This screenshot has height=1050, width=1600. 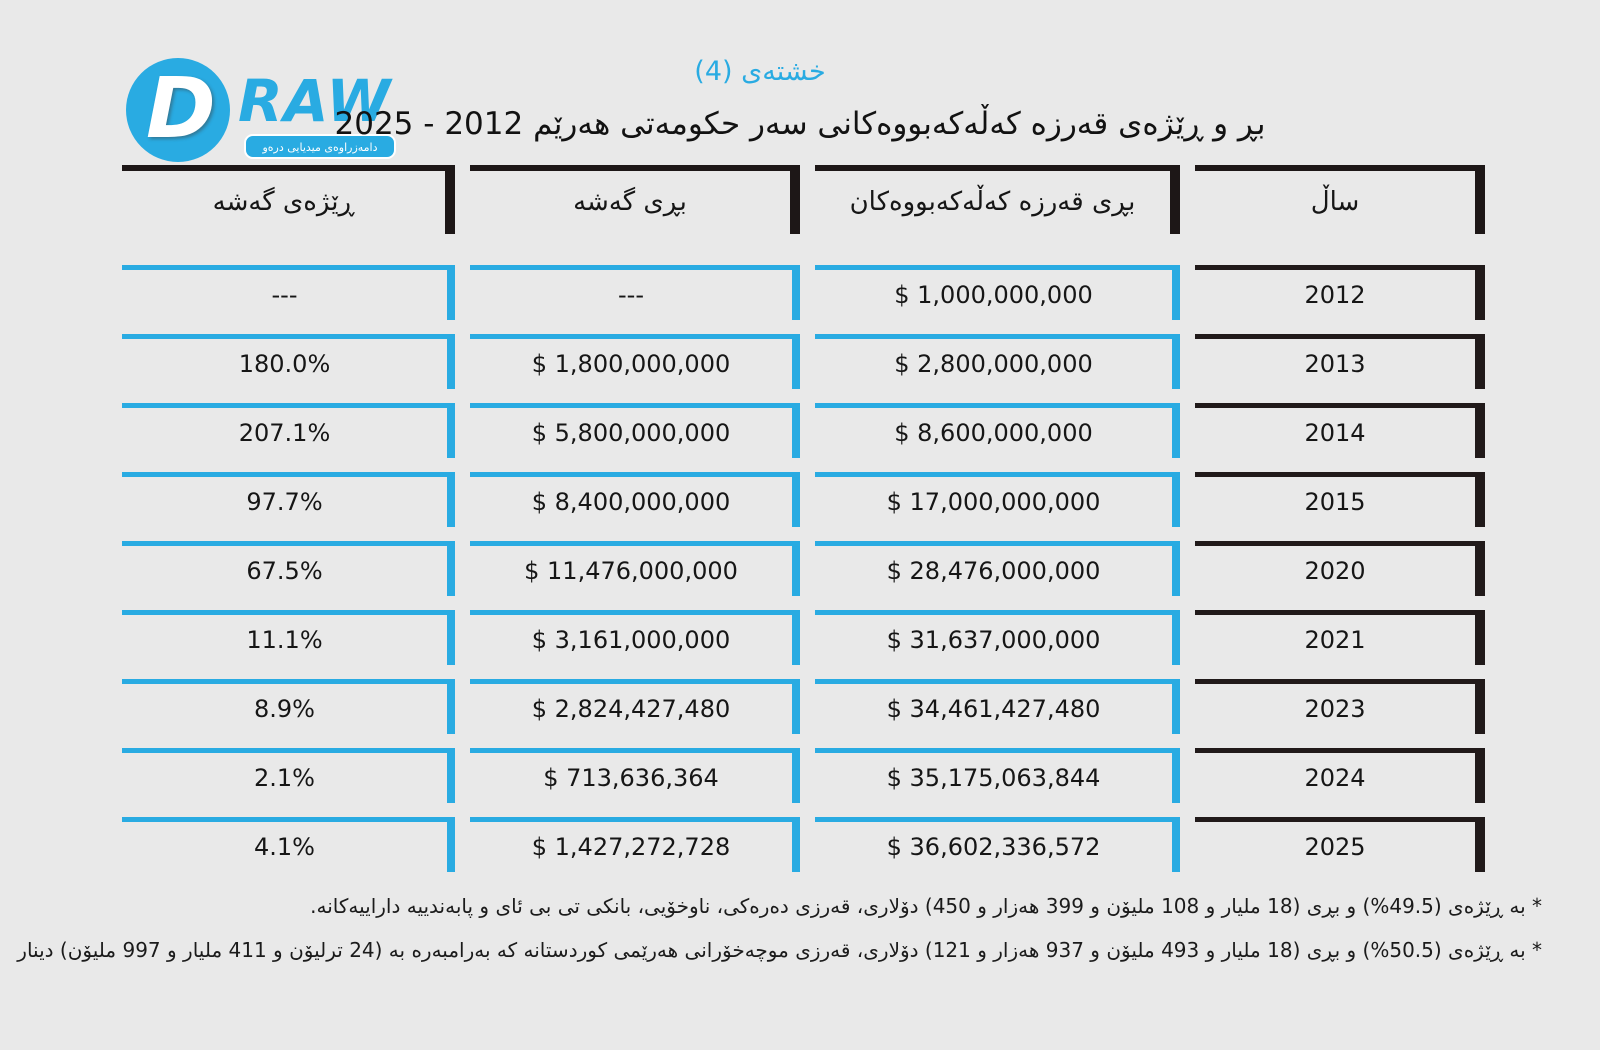 What do you see at coordinates (1340, 844) in the screenshot?
I see `year-cell: 2025` at bounding box center [1340, 844].